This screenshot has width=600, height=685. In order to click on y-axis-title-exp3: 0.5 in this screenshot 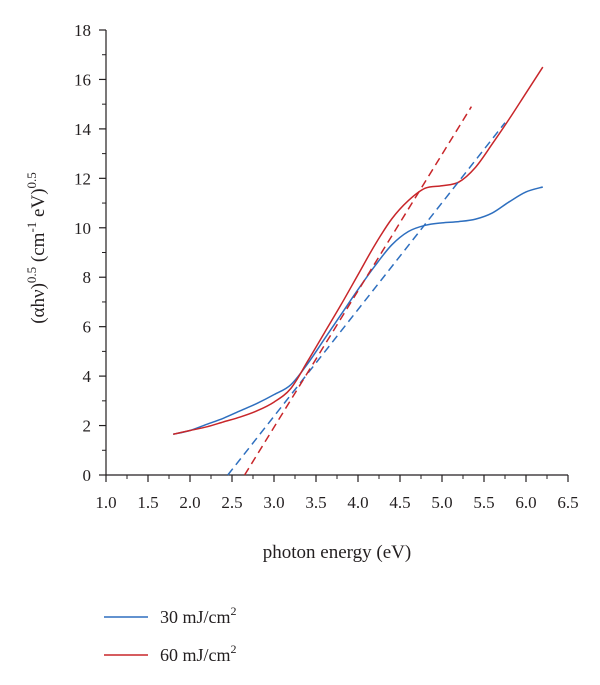, I will do `click(31, 180)`.